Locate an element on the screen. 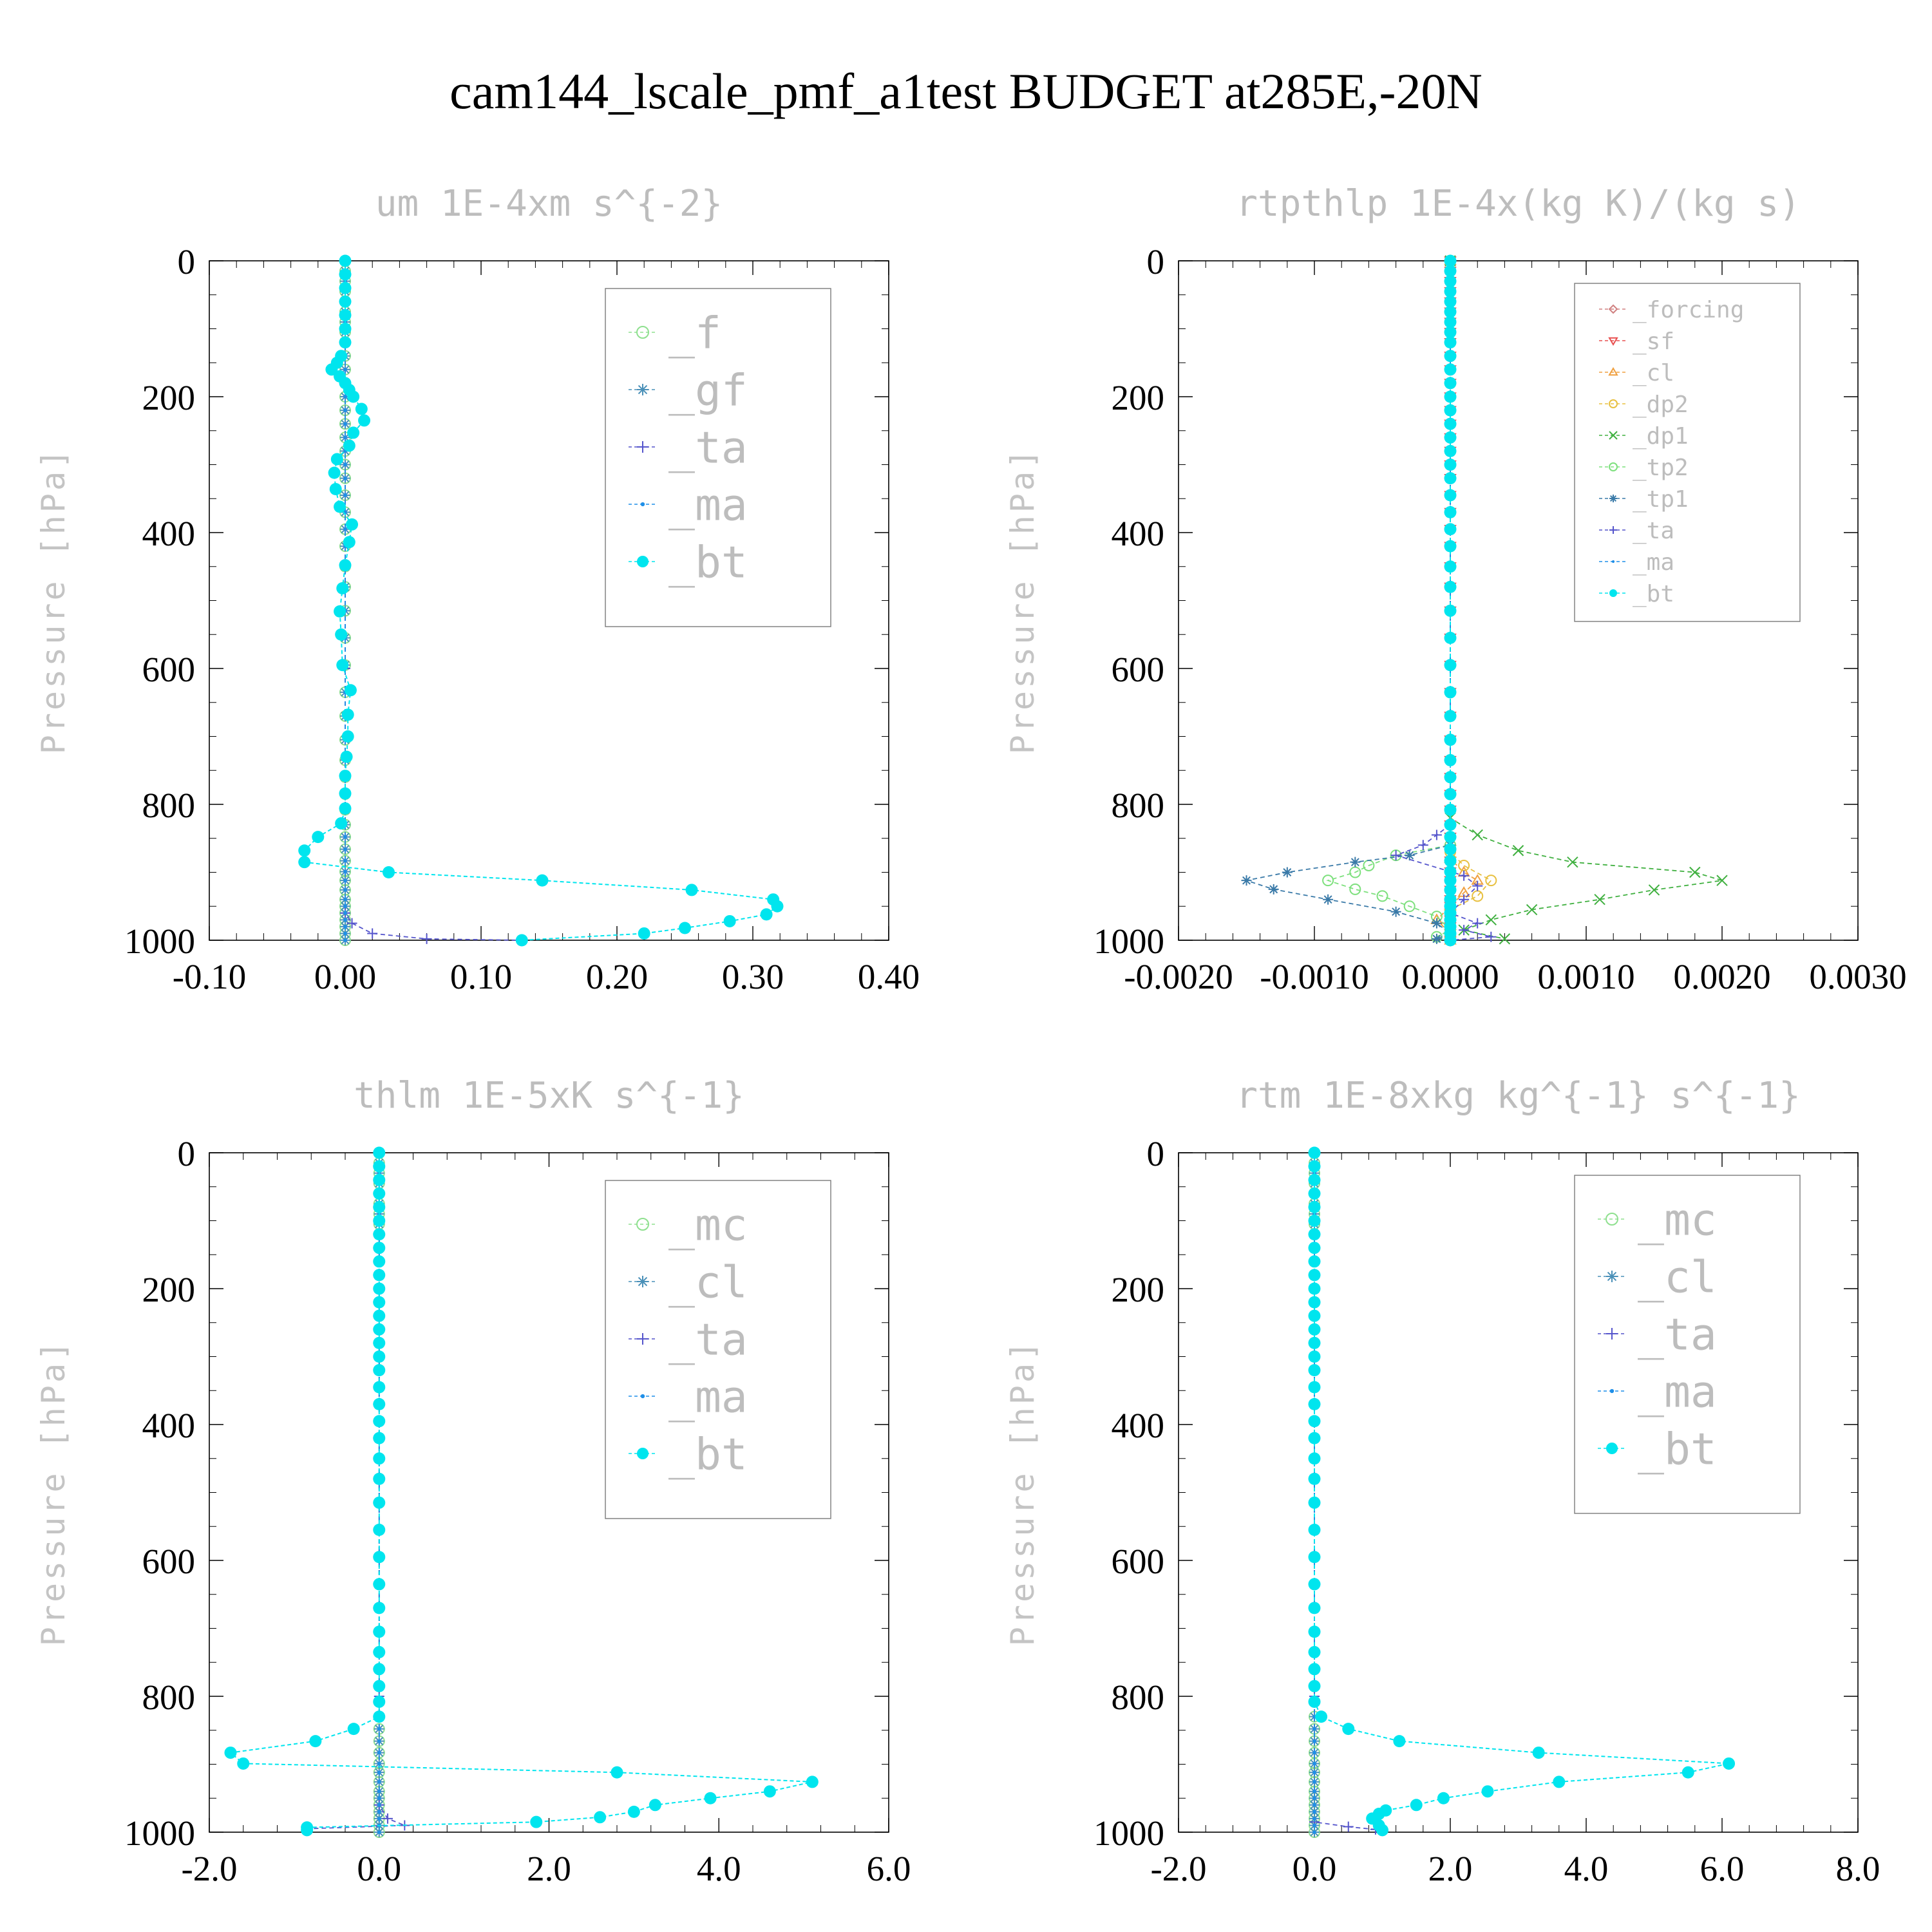 This screenshot has width=1932, height=1932. legend-label: _dp1 is located at coordinates (1661, 436).